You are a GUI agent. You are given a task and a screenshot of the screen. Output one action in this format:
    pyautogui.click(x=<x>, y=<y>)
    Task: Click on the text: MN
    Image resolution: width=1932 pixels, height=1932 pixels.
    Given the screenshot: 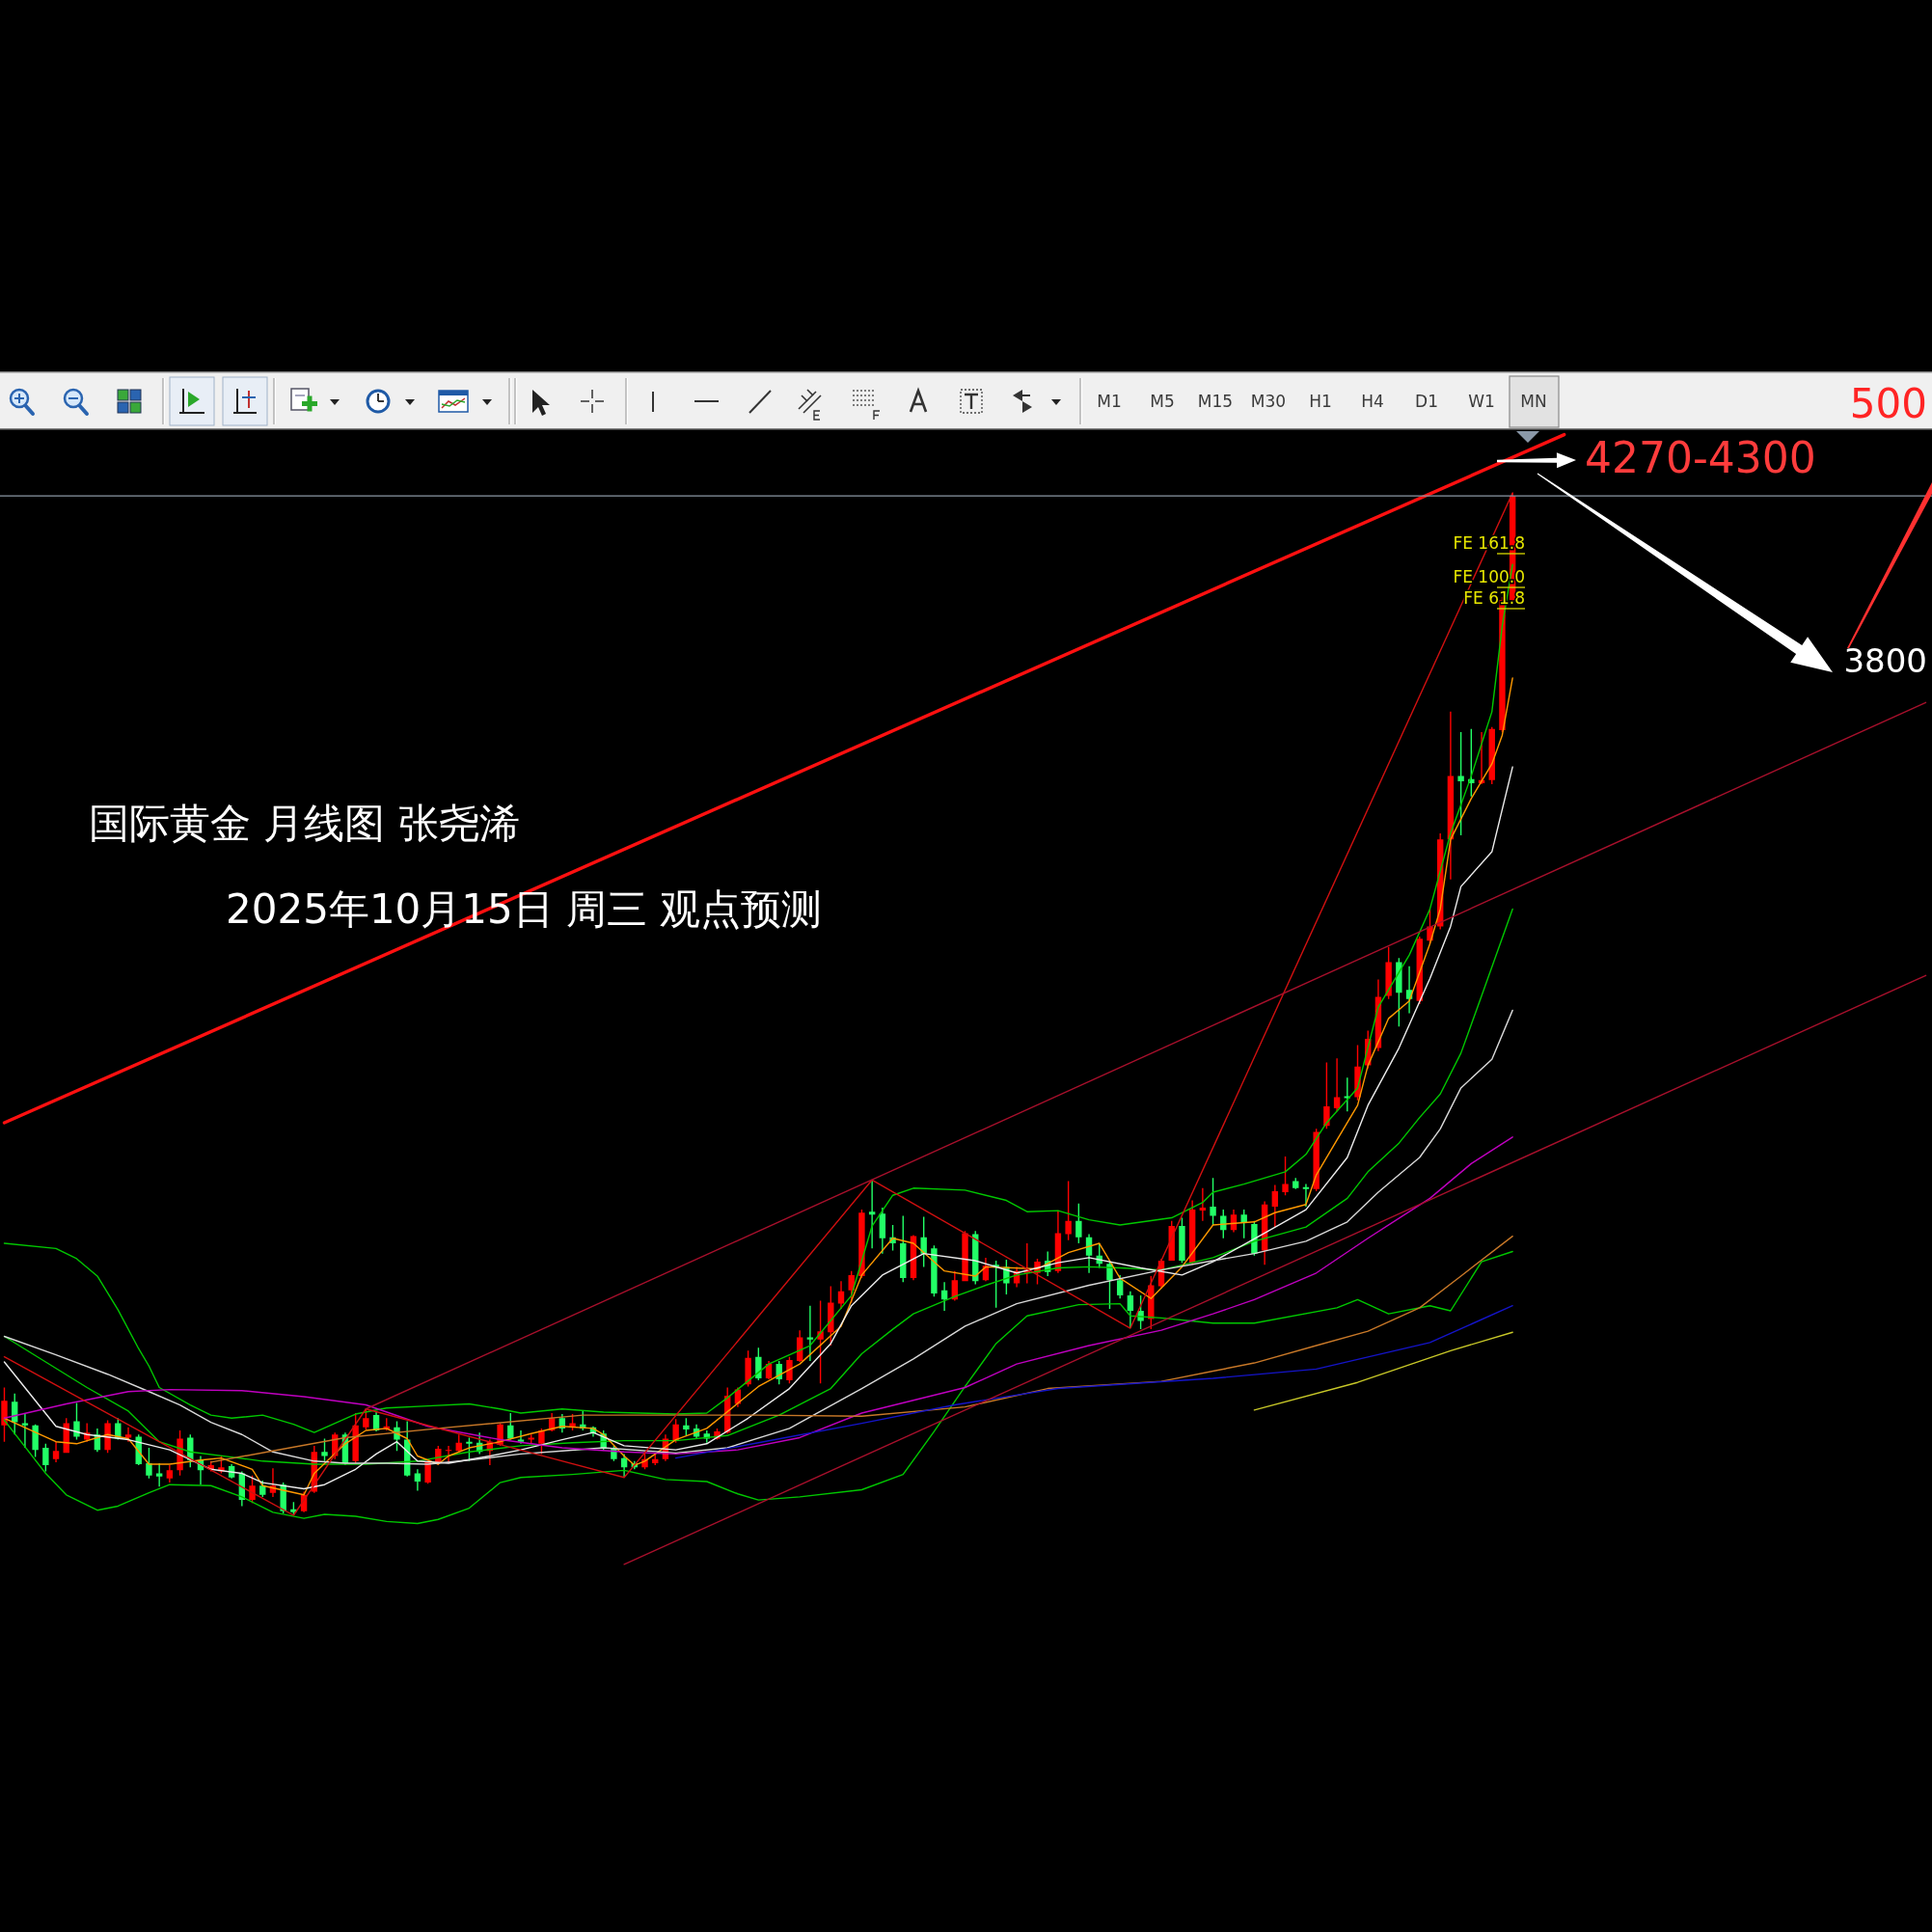 What is the action you would take?
    pyautogui.click(x=1533, y=401)
    